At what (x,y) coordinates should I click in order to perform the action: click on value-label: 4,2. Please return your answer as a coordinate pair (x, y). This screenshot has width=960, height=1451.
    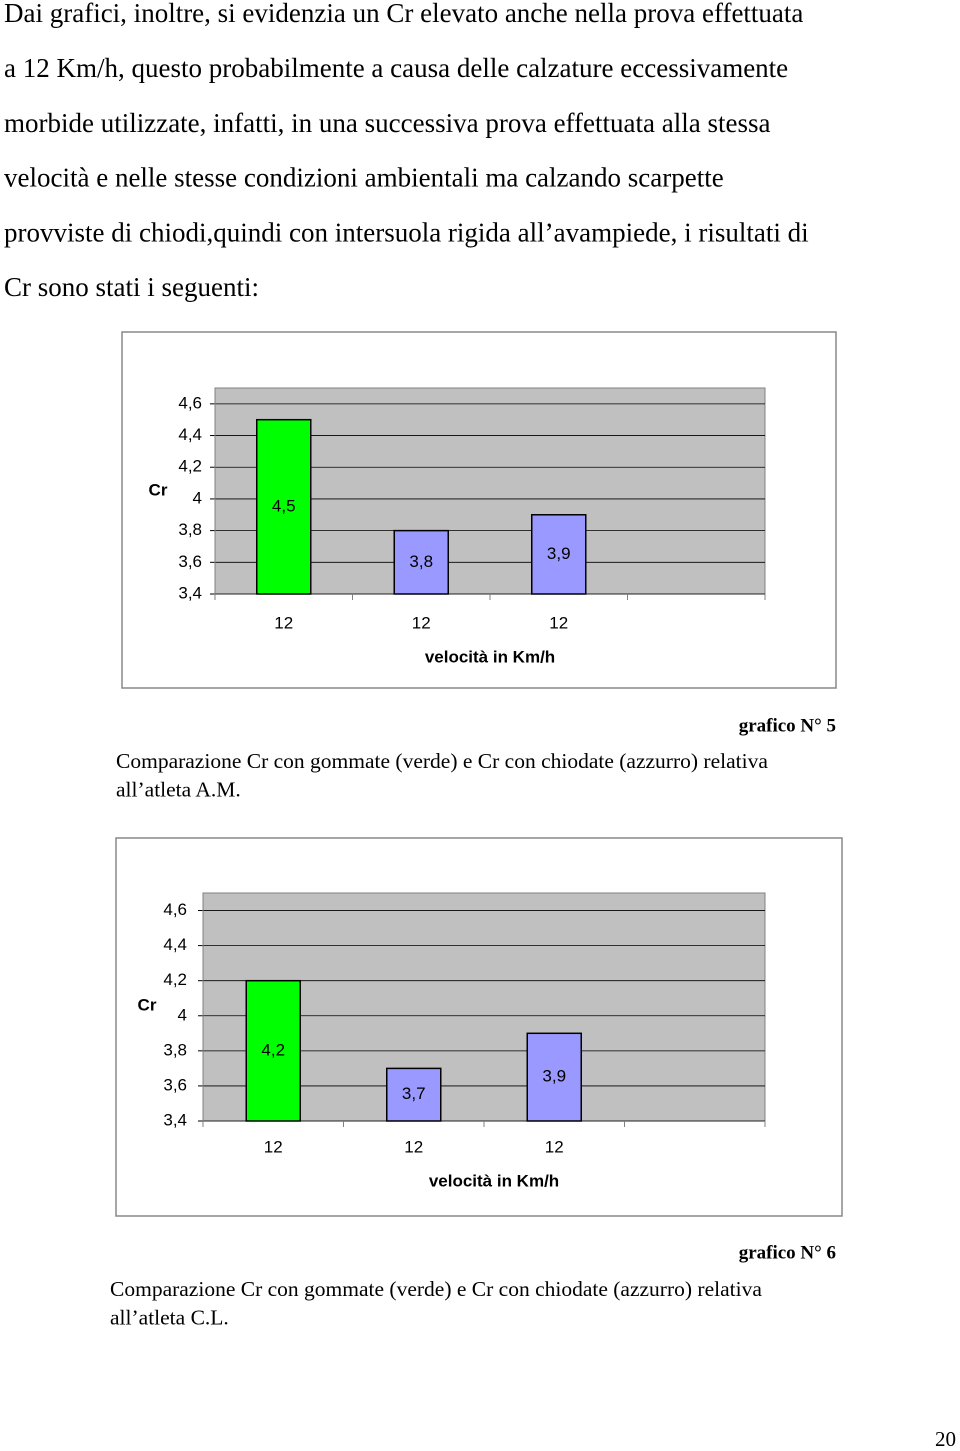
    Looking at the image, I should click on (273, 1049).